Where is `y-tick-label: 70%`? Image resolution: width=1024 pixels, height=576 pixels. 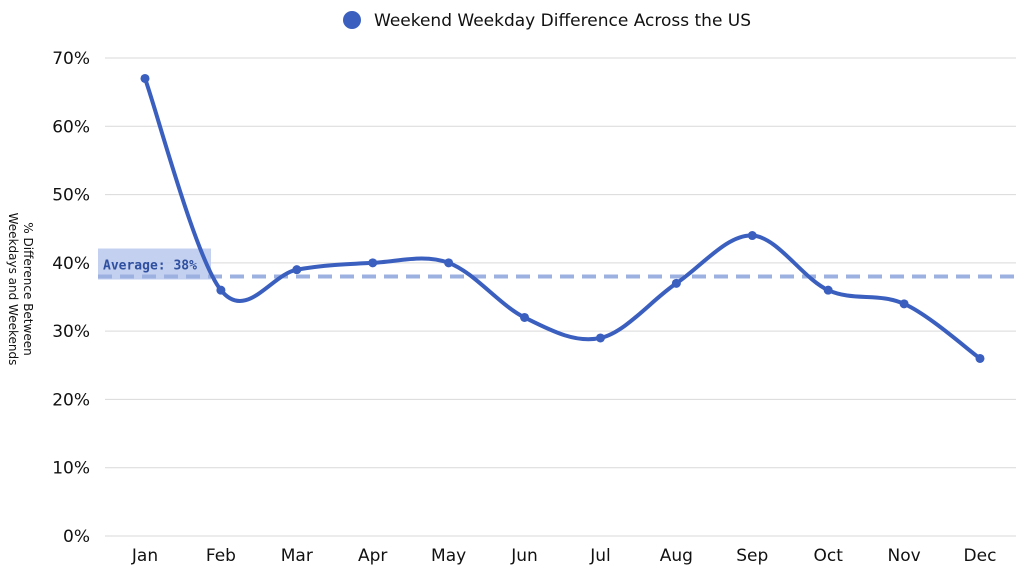 y-tick-label: 70% is located at coordinates (71, 59).